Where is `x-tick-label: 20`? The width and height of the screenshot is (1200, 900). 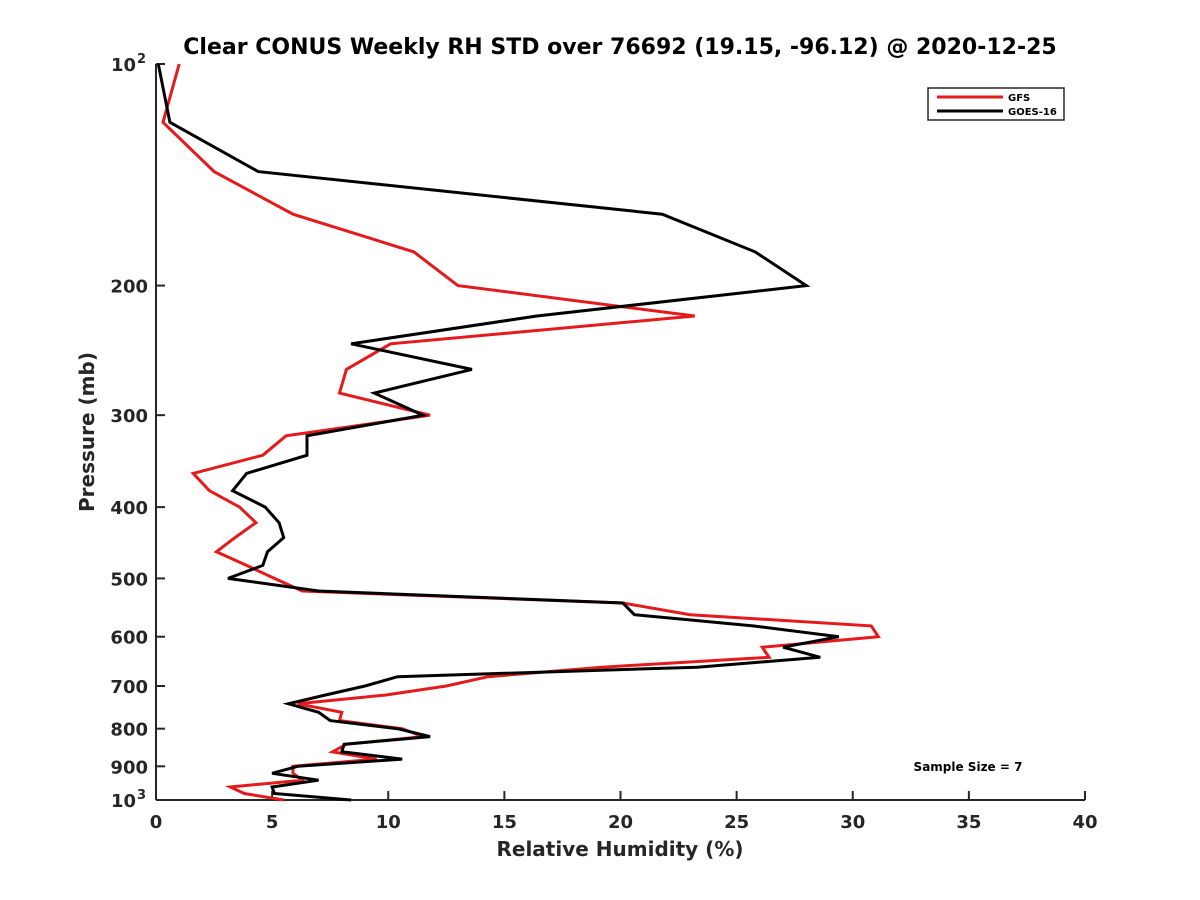
x-tick-label: 20 is located at coordinates (620, 822).